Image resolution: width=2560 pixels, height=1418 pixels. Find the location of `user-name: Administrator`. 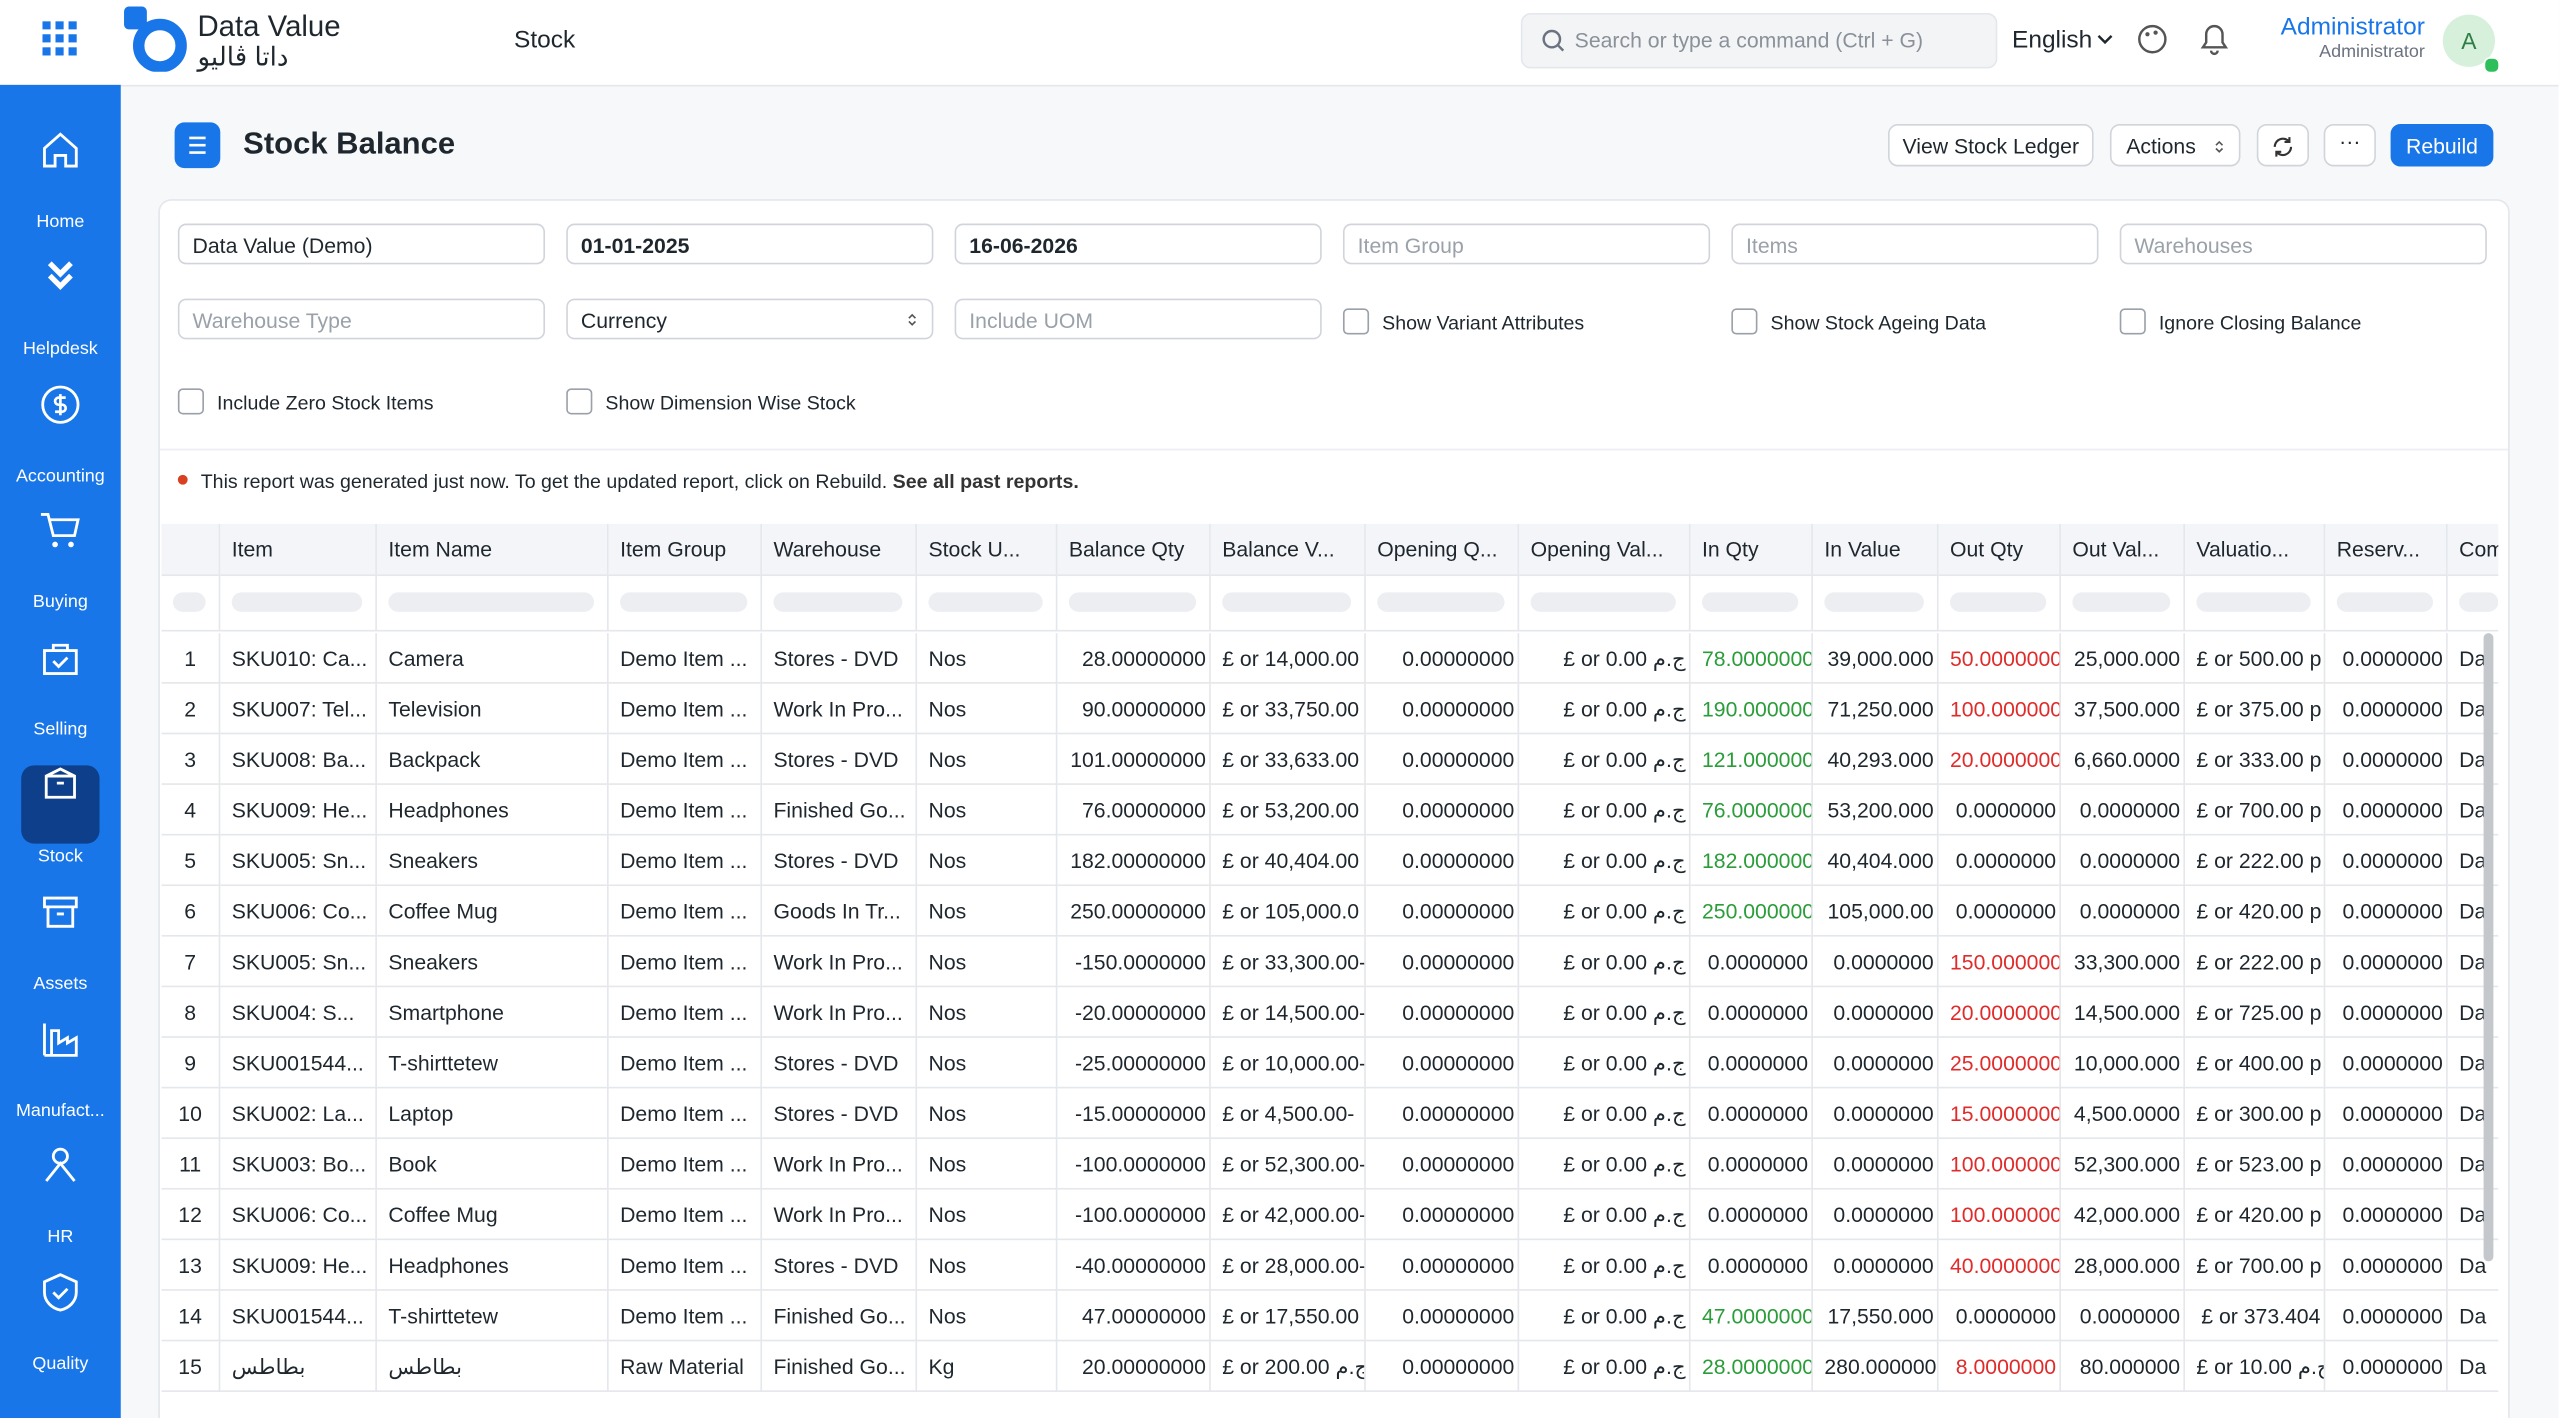

user-name: Administrator is located at coordinates (2352, 27).